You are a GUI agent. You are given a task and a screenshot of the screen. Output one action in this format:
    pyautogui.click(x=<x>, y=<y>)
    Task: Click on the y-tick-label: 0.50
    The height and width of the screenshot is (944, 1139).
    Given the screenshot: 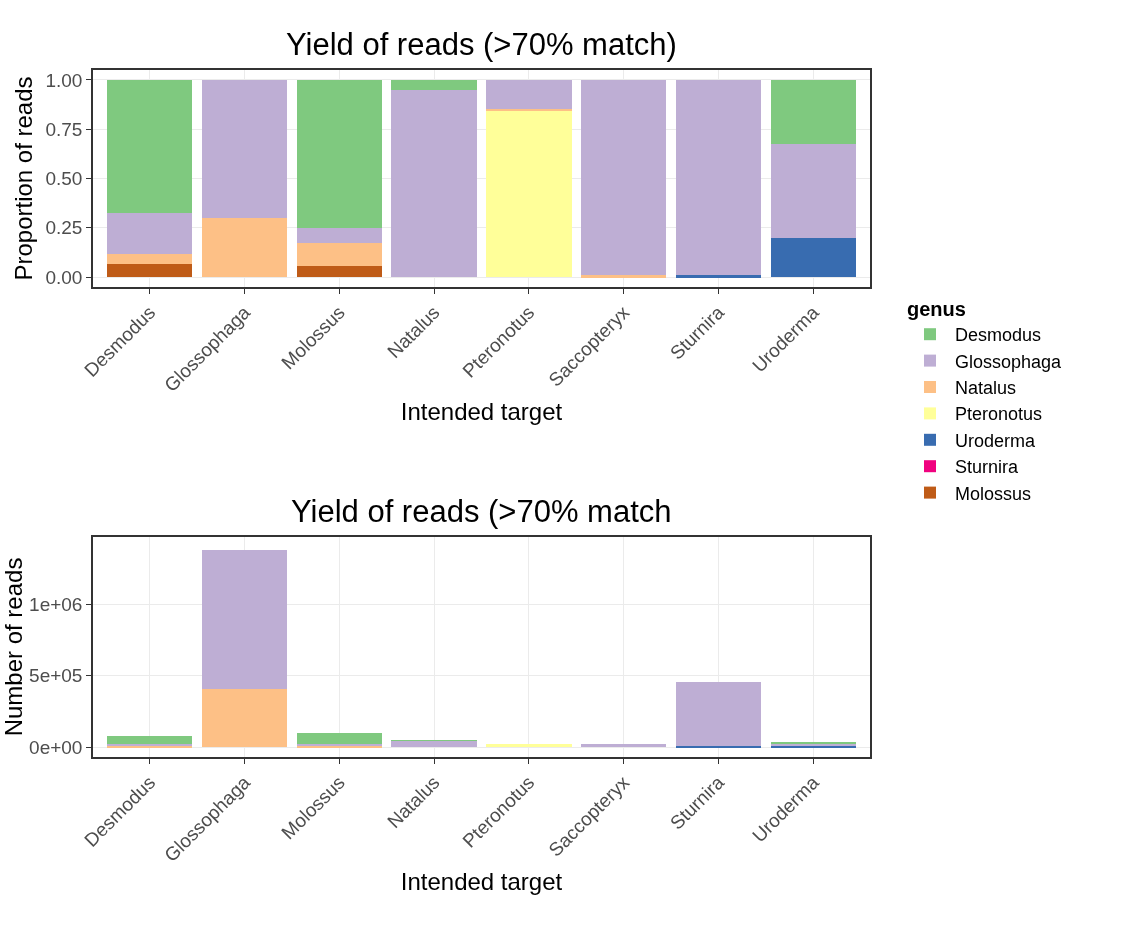 What is the action you would take?
    pyautogui.click(x=64, y=179)
    